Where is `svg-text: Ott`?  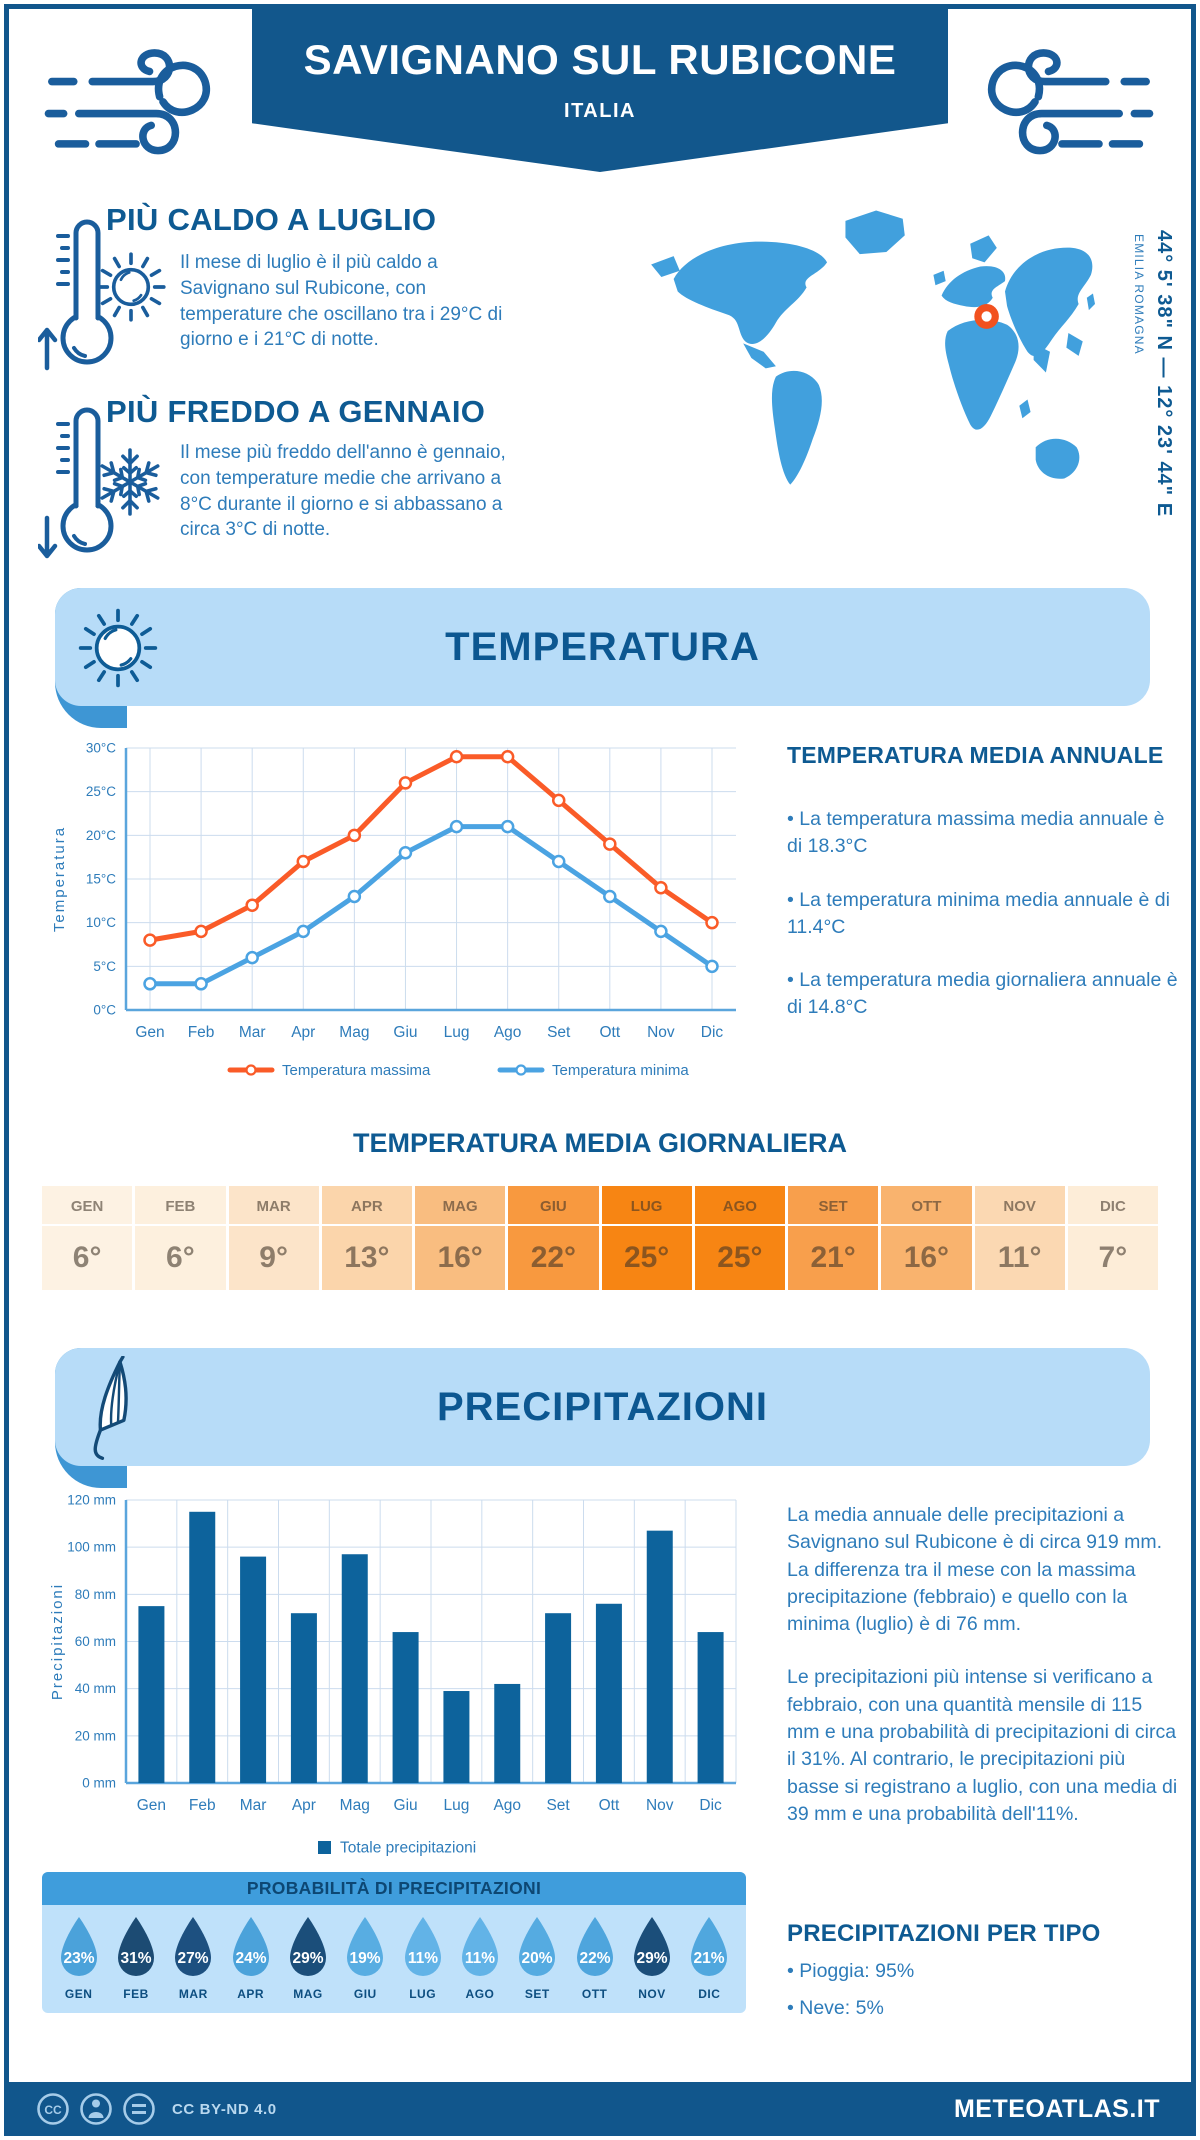 svg-text: Ott is located at coordinates (609, 1805).